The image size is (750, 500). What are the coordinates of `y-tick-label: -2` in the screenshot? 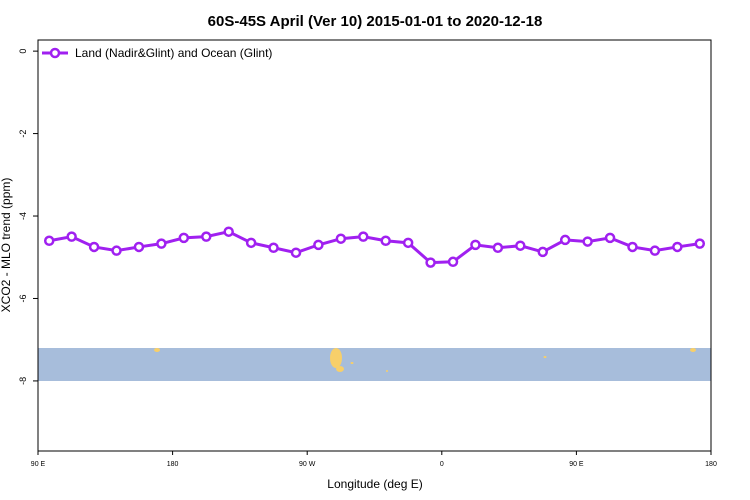 It's located at (23, 134).